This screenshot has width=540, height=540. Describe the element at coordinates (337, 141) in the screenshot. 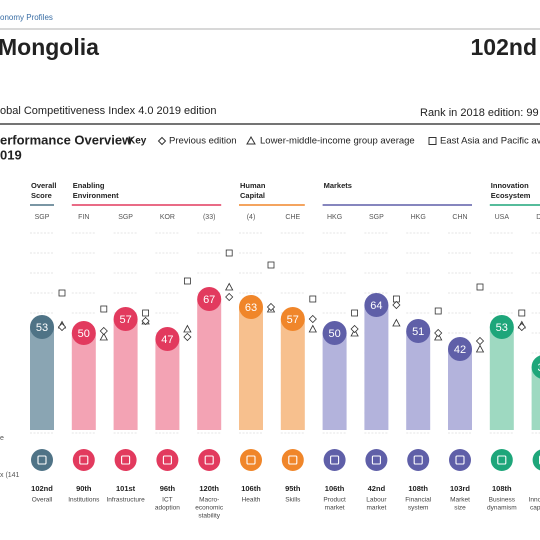

I see `key-income: Lower-middle-income group average` at that location.